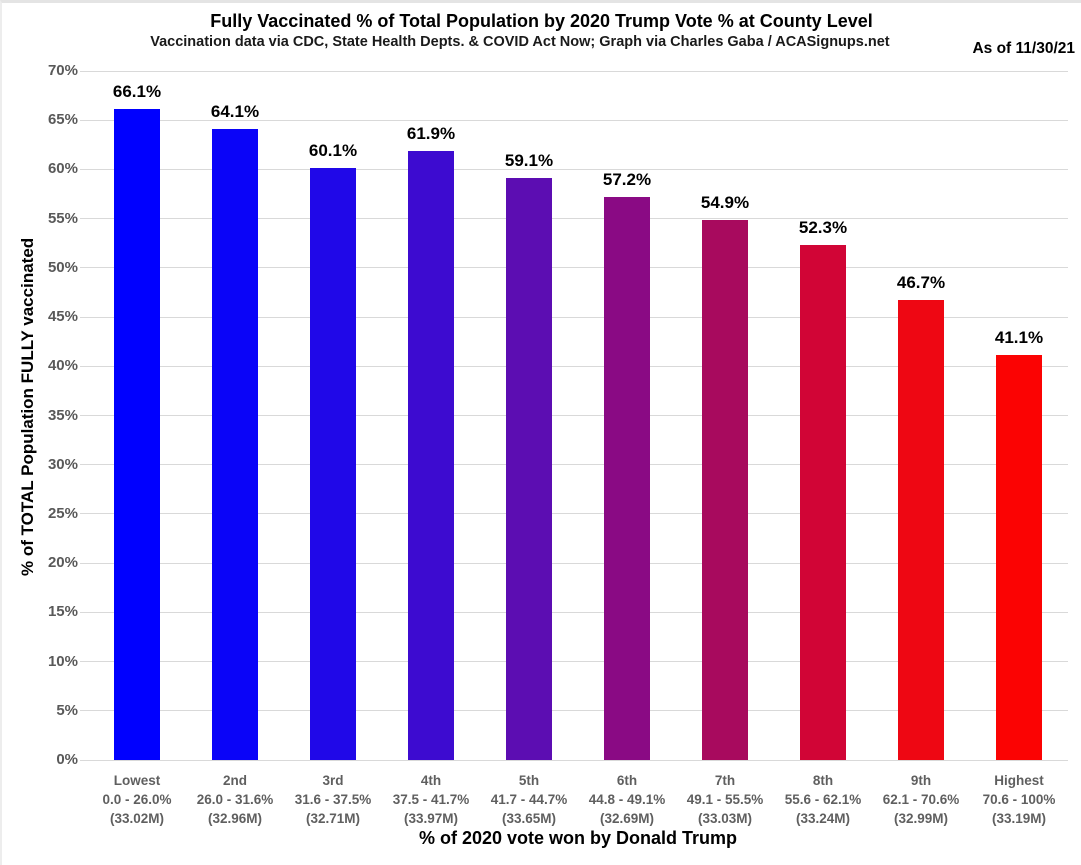  I want to click on x-category-label-line: (32.96M), so click(235, 818).